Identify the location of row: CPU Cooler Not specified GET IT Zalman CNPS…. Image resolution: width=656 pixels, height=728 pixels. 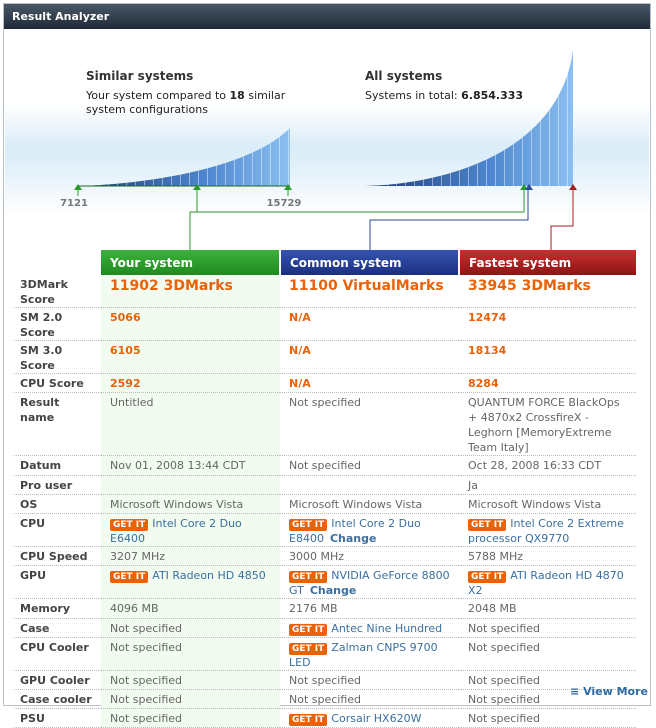
(325, 654).